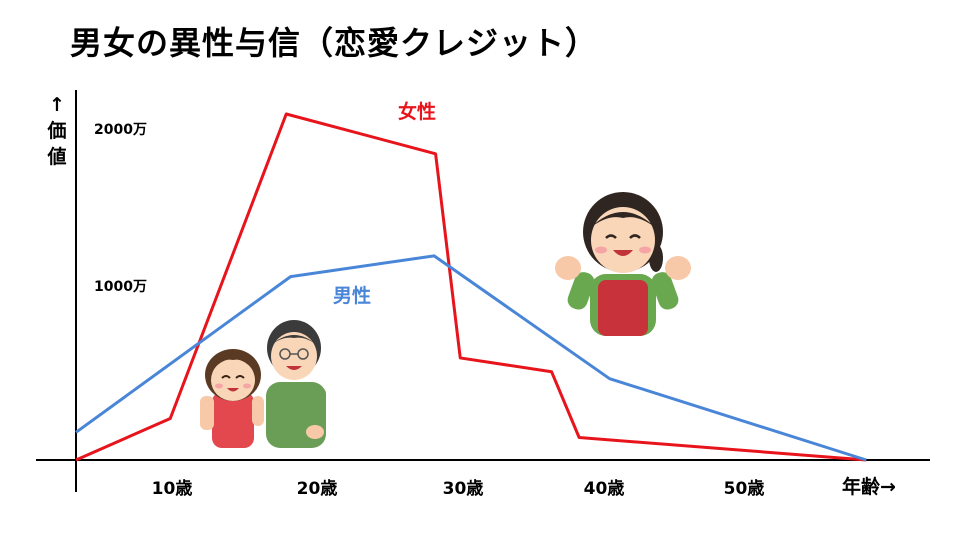  I want to click on y-axis-label: ↑ 価 値, so click(57, 131).